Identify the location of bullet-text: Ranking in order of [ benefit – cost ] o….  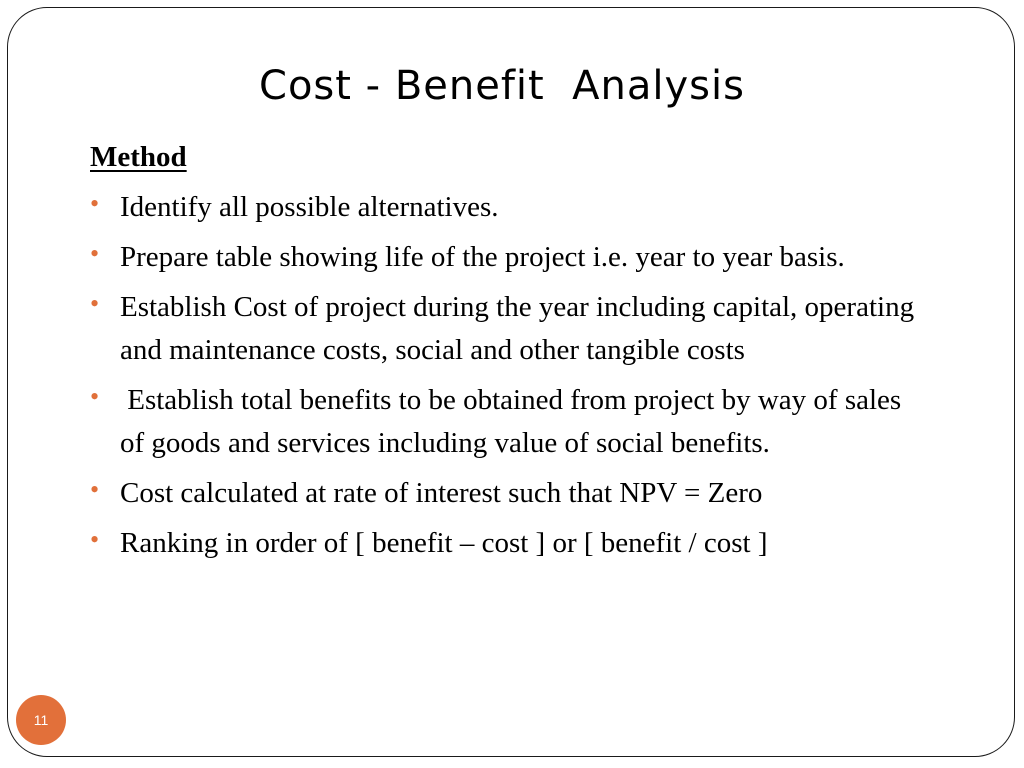
(444, 543).